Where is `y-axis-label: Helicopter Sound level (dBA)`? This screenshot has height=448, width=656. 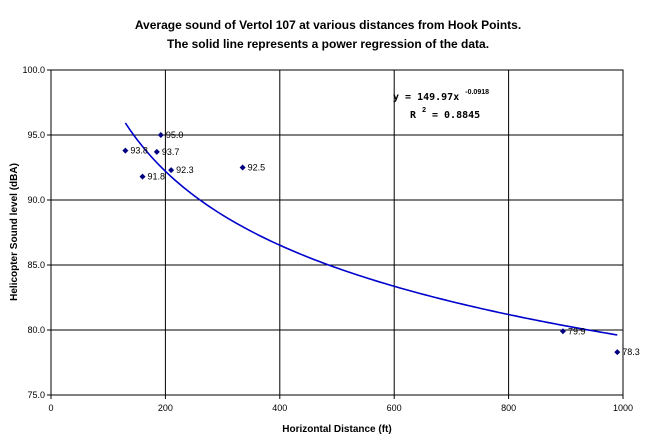
y-axis-label: Helicopter Sound level (dBA) is located at coordinates (14, 232).